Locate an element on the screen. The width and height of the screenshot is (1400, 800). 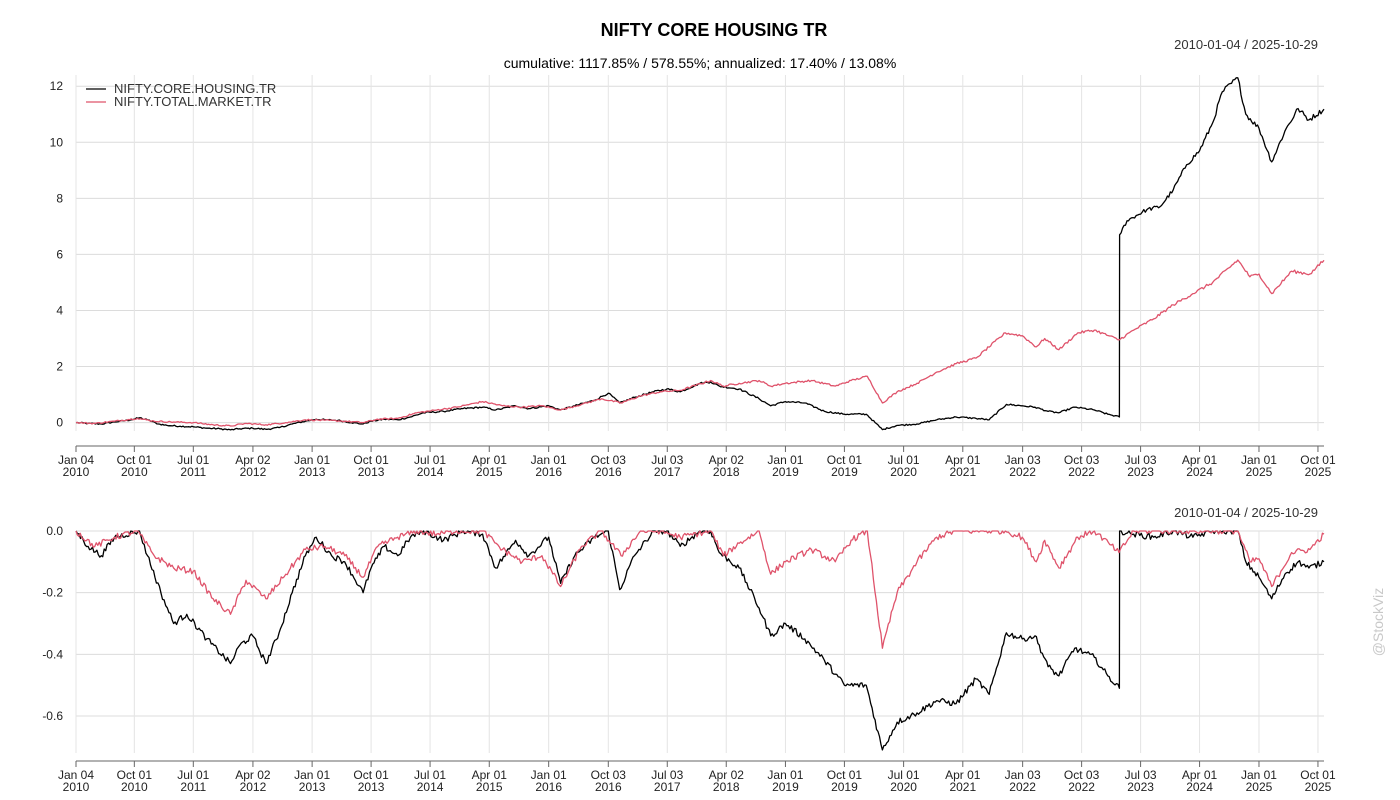
y-tick-label: 4 is located at coordinates (59, 310).